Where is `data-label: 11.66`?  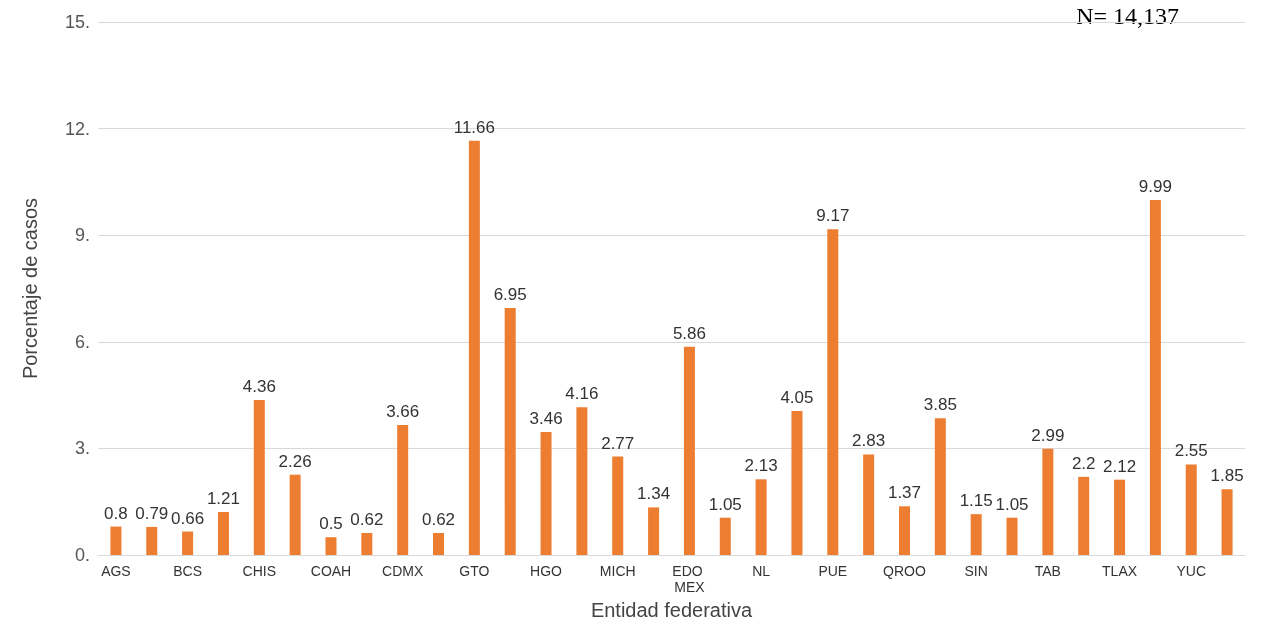
data-label: 11.66 is located at coordinates (474, 127).